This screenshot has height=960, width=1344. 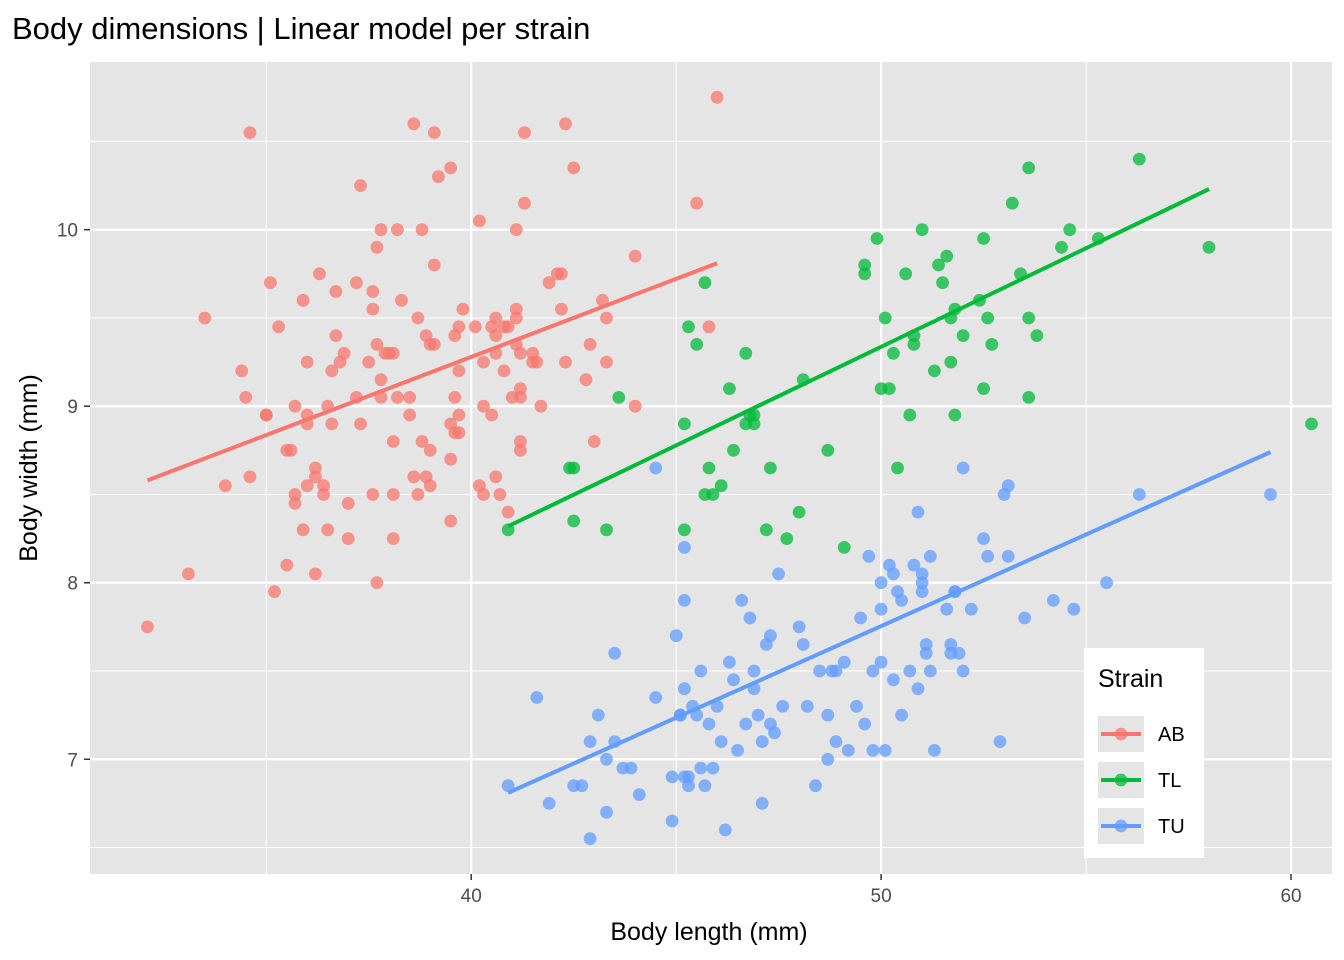 I want to click on legend-label-ab: AB, so click(x=1171, y=735).